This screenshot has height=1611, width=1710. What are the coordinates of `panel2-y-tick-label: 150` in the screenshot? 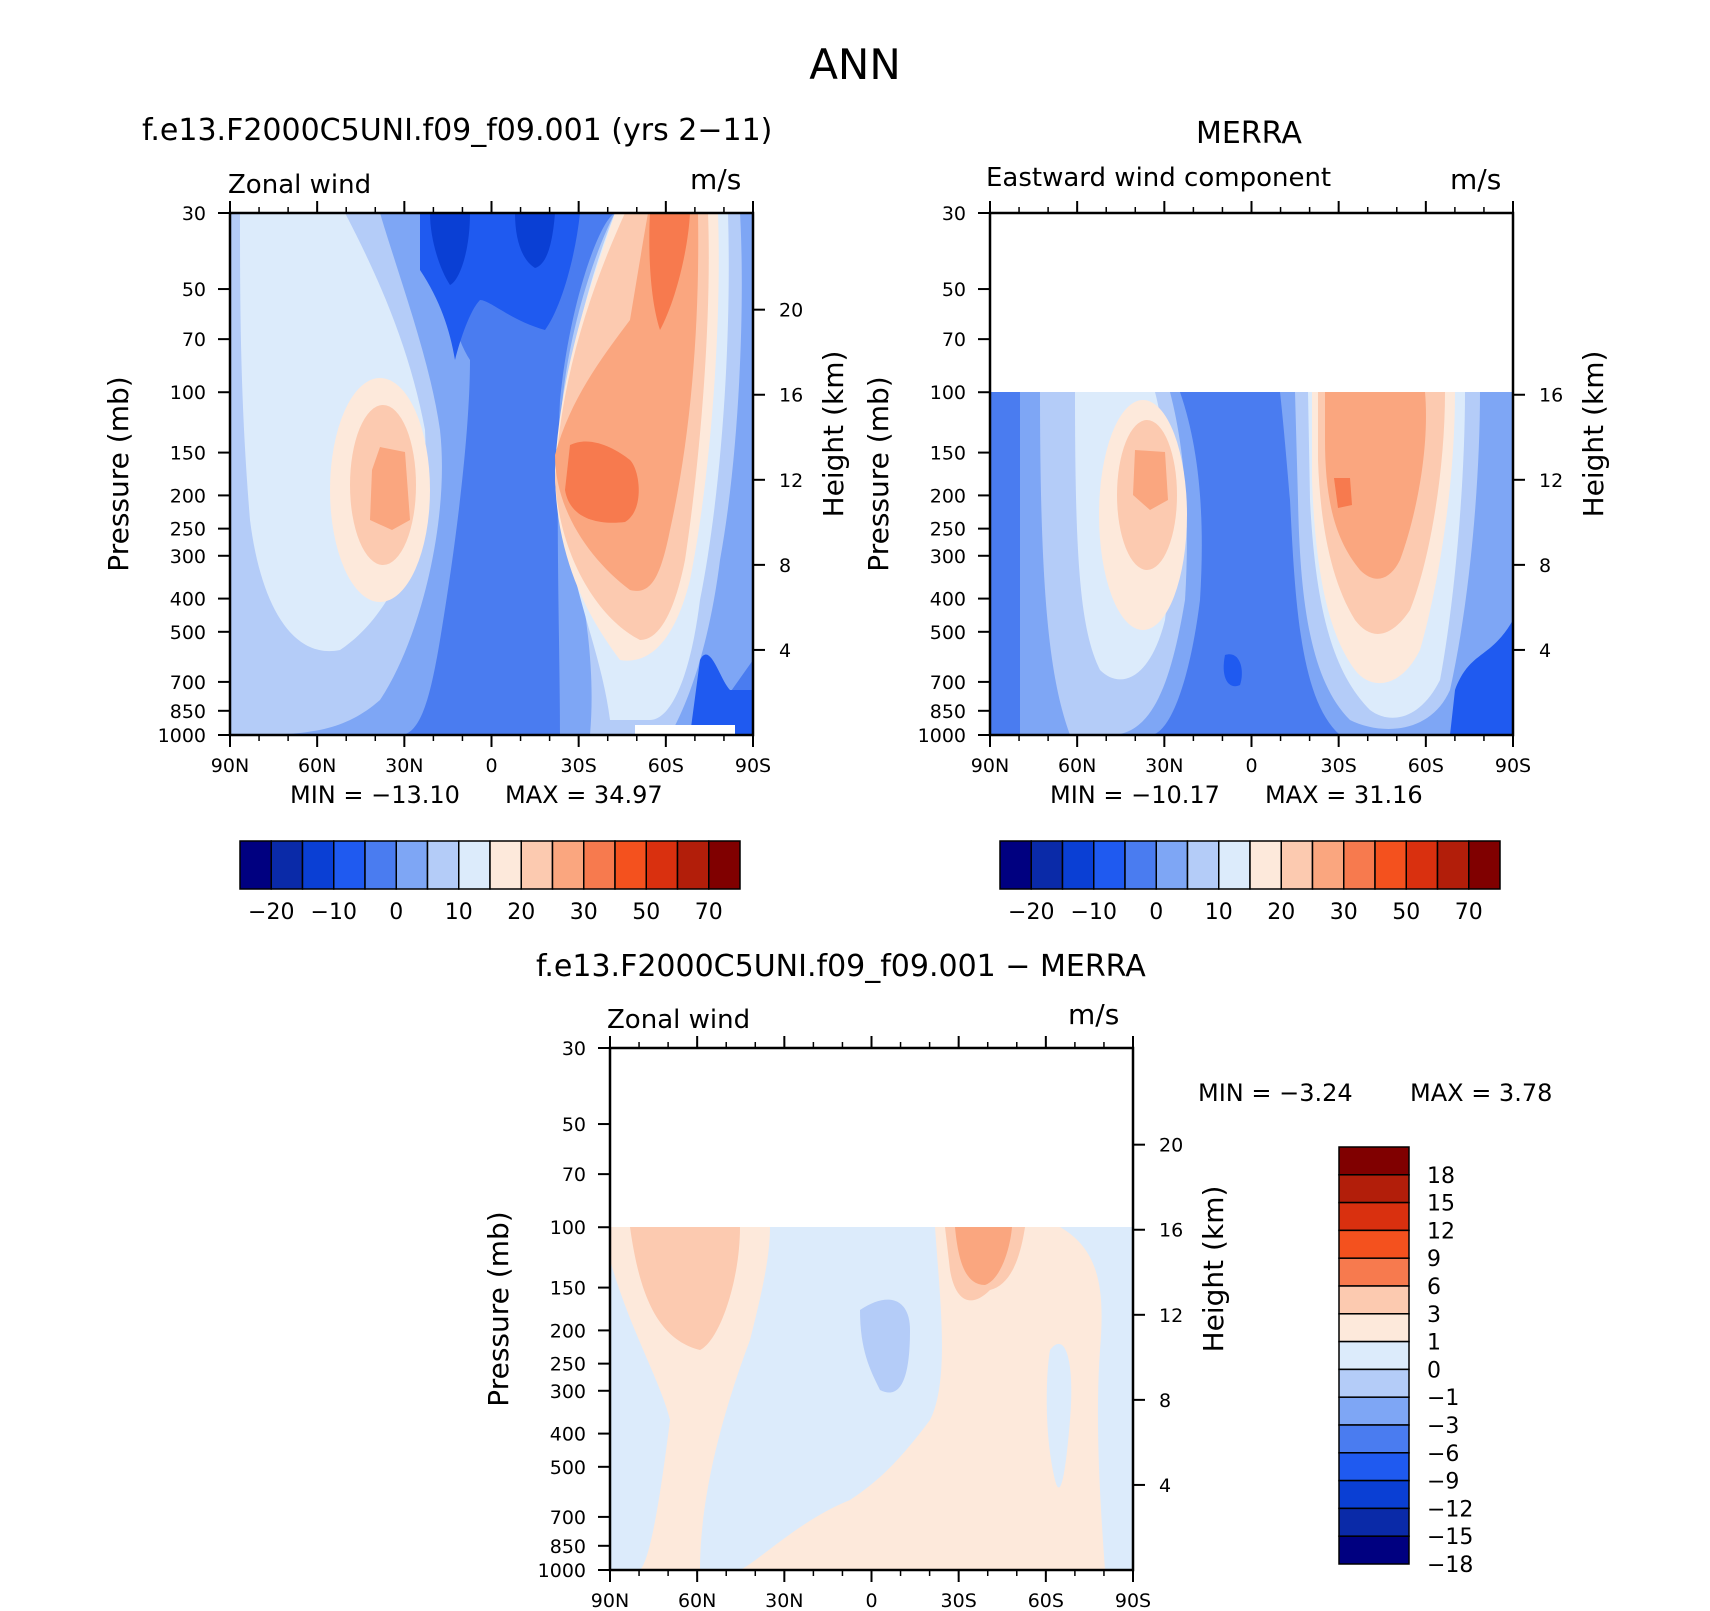 It's located at (948, 454).